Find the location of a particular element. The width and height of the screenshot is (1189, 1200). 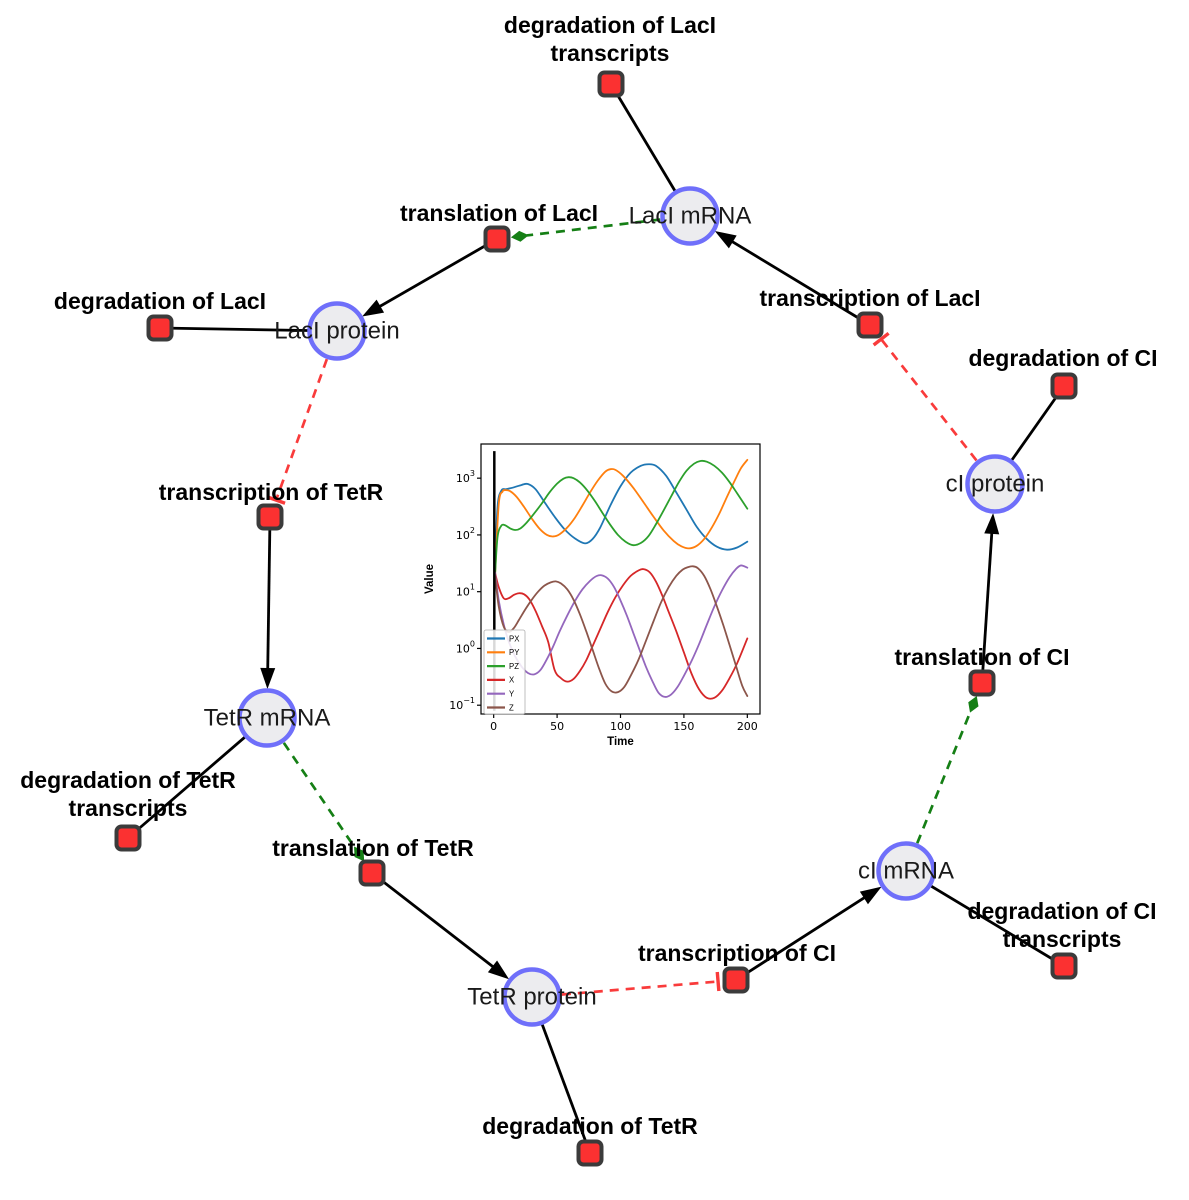

chart-series-PZ is located at coordinates (621, 519).